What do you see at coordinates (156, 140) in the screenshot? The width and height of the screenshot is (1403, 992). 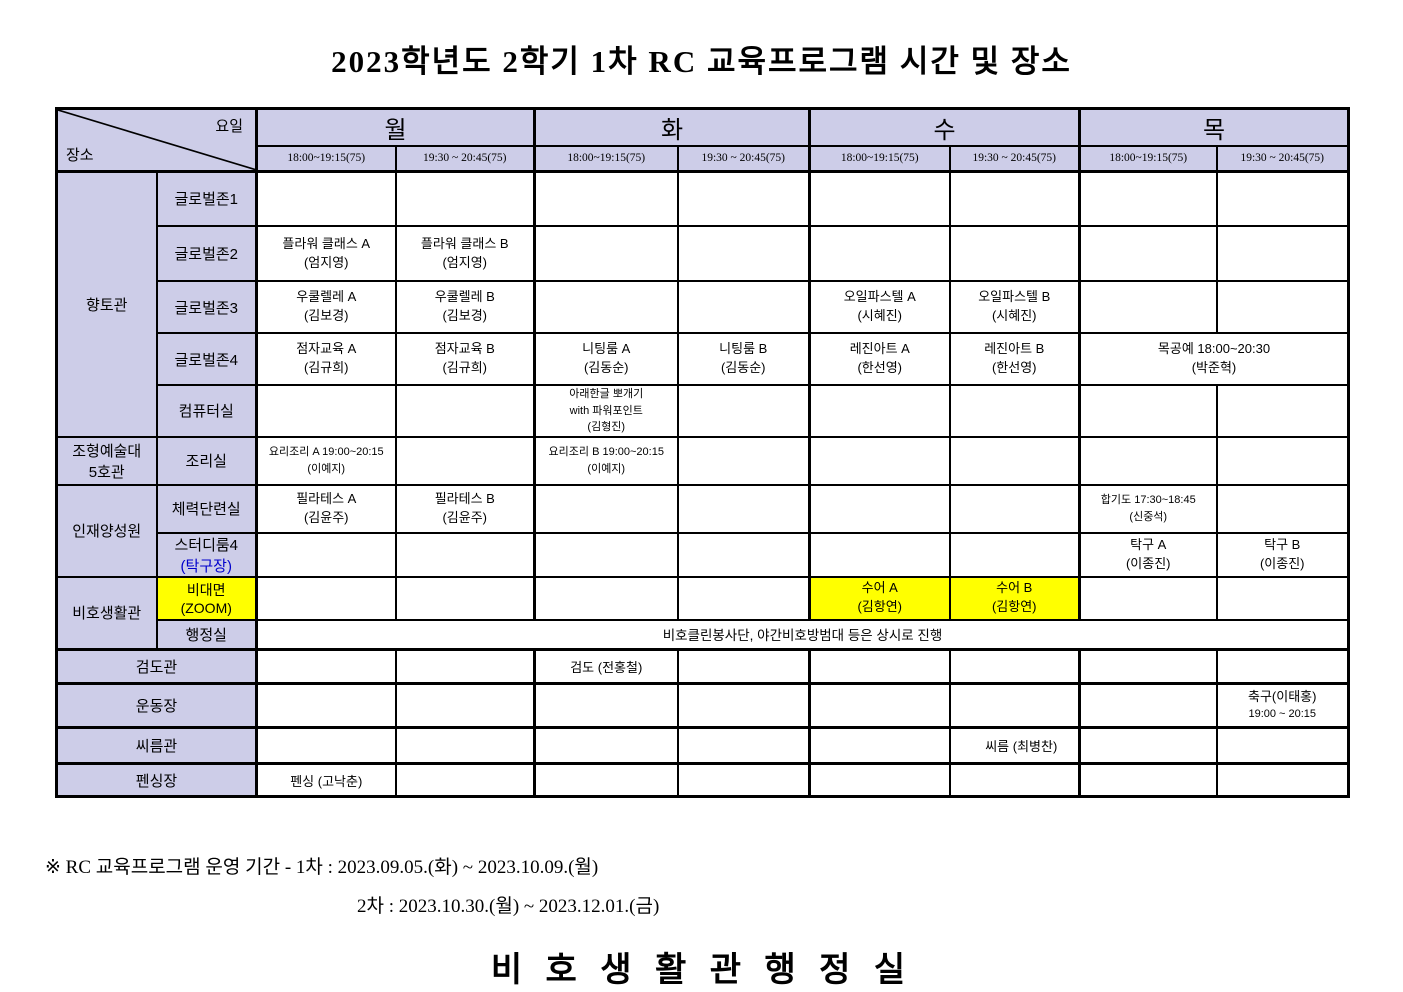 I see `diagonal-line` at bounding box center [156, 140].